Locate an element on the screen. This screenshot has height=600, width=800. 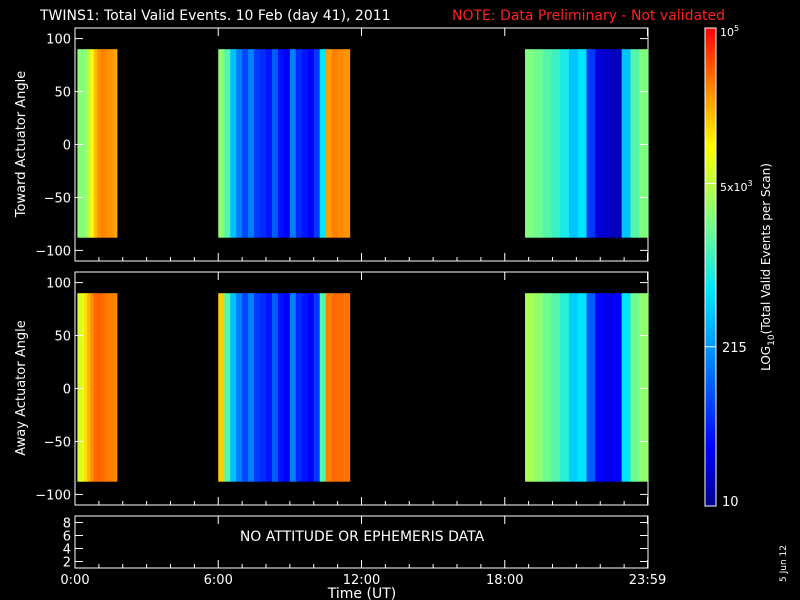
x-tick-label-2: 12:00 is located at coordinates (361, 580).